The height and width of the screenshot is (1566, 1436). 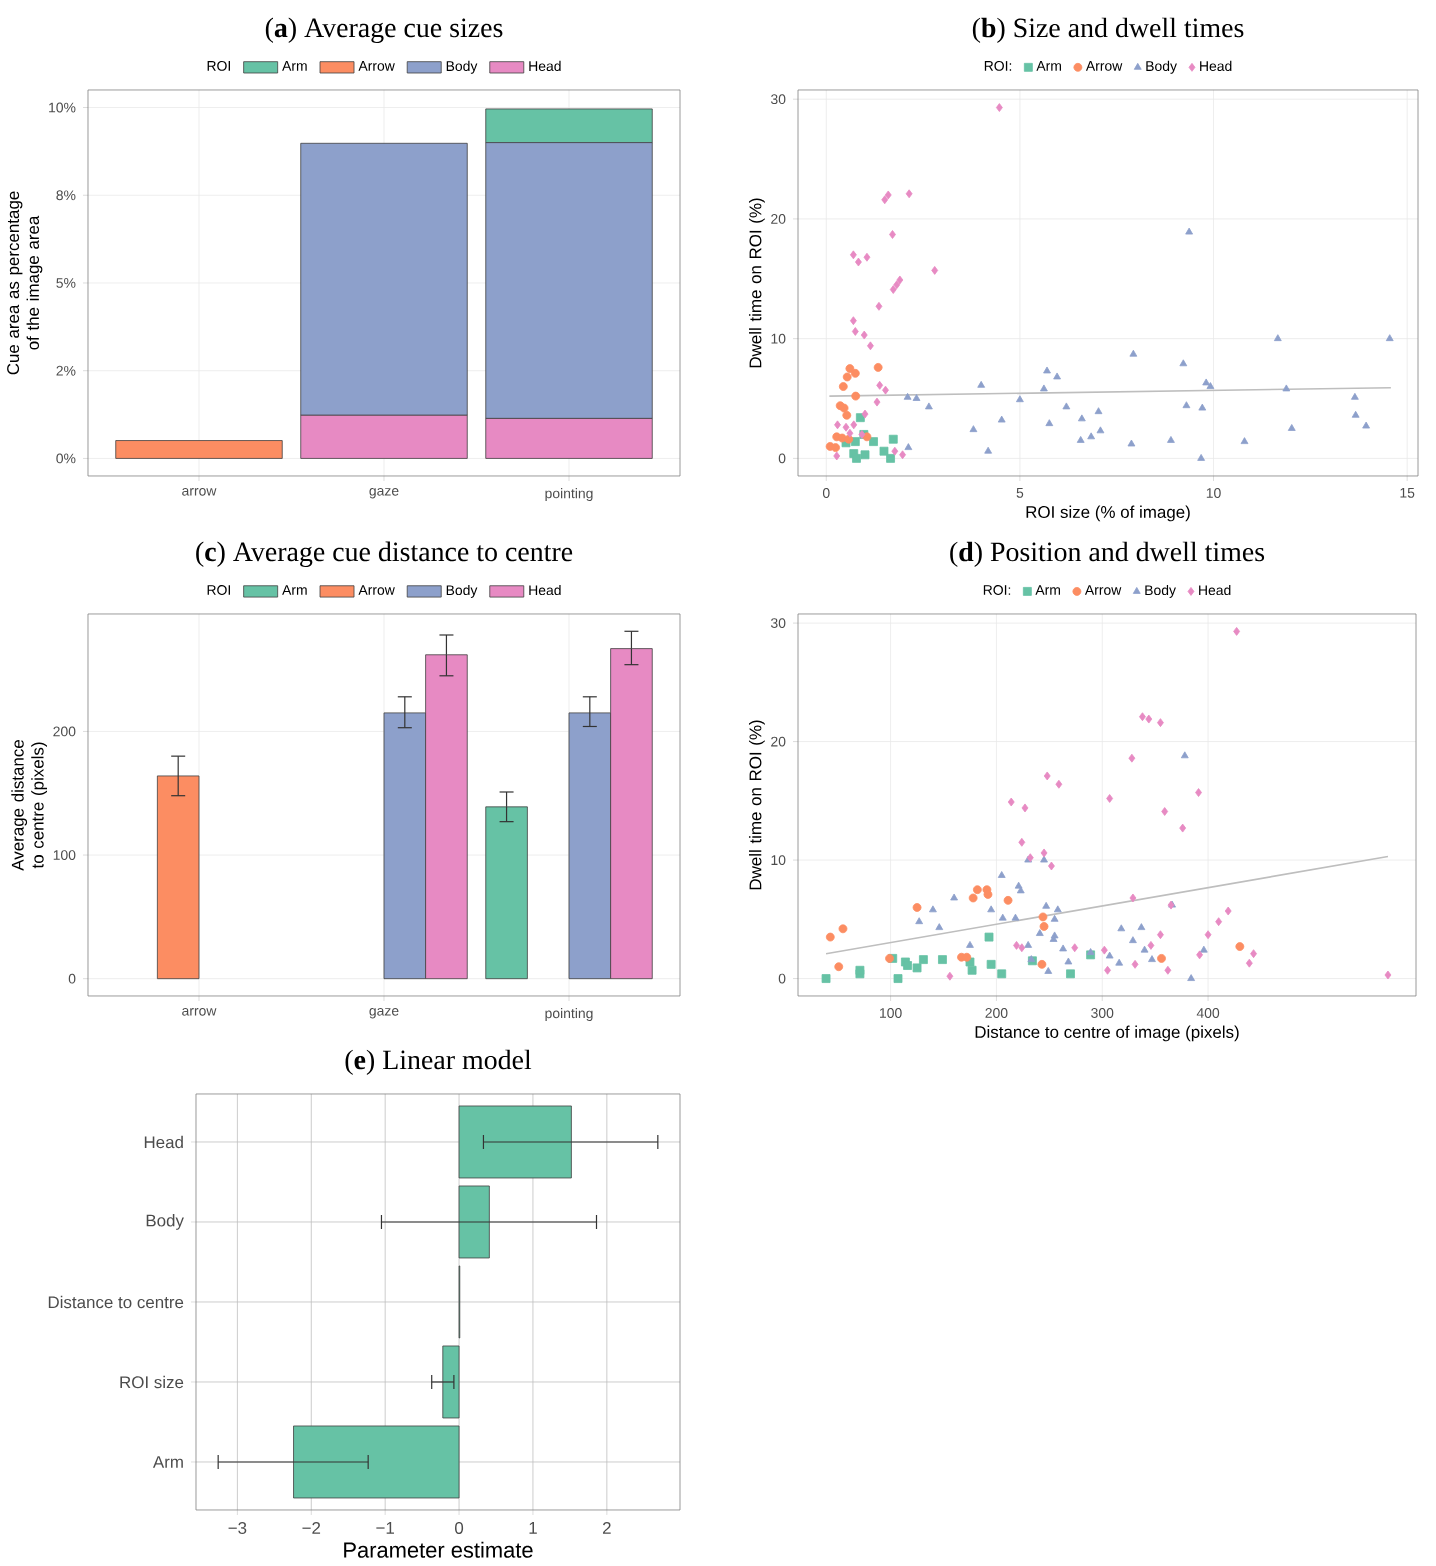 What do you see at coordinates (237, 1528) in the screenshot?
I see `x-tick-label: −3` at bounding box center [237, 1528].